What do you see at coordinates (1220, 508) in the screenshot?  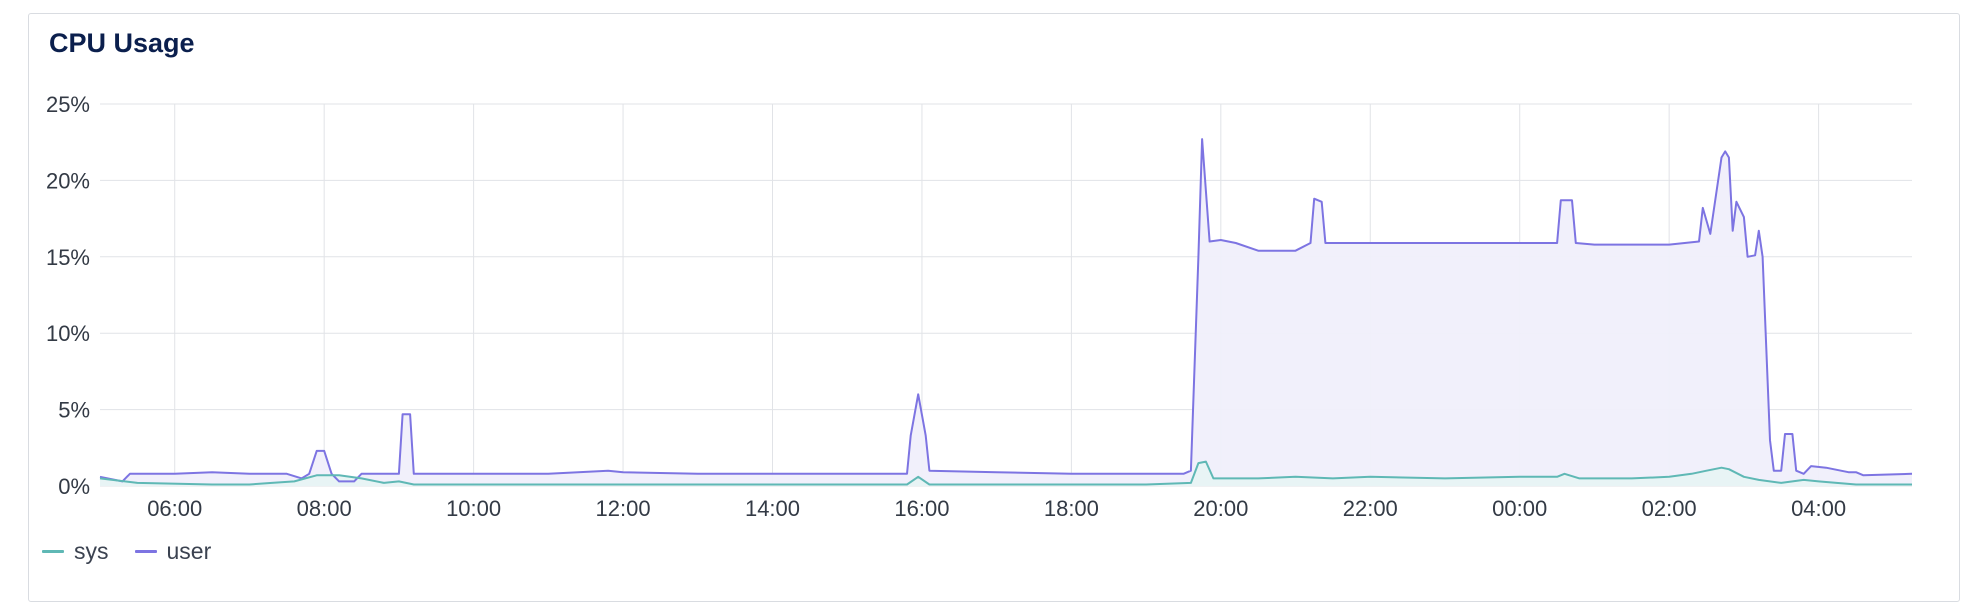 I see `x-tick-label-7: 20:00` at bounding box center [1220, 508].